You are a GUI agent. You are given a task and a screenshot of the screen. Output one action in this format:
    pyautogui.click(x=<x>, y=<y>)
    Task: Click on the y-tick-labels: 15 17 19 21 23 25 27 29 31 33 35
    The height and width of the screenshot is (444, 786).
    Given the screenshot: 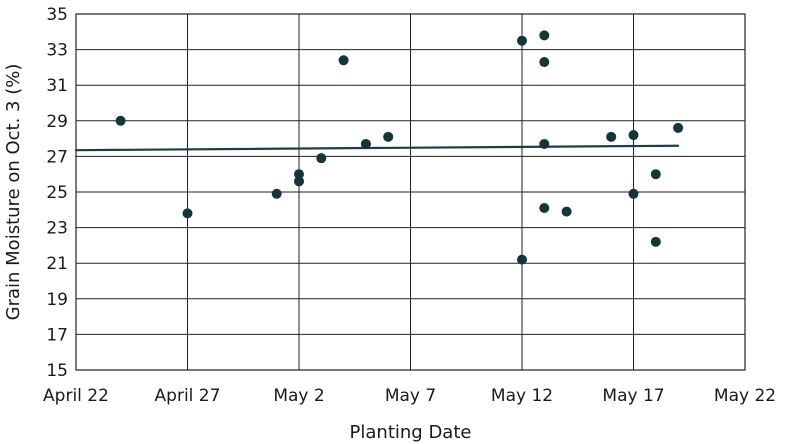 What is the action you would take?
    pyautogui.click(x=57, y=193)
    